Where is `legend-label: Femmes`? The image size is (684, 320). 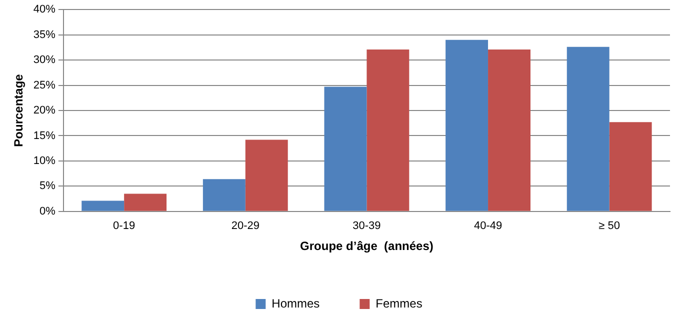
legend-label: Femmes is located at coordinates (399, 303).